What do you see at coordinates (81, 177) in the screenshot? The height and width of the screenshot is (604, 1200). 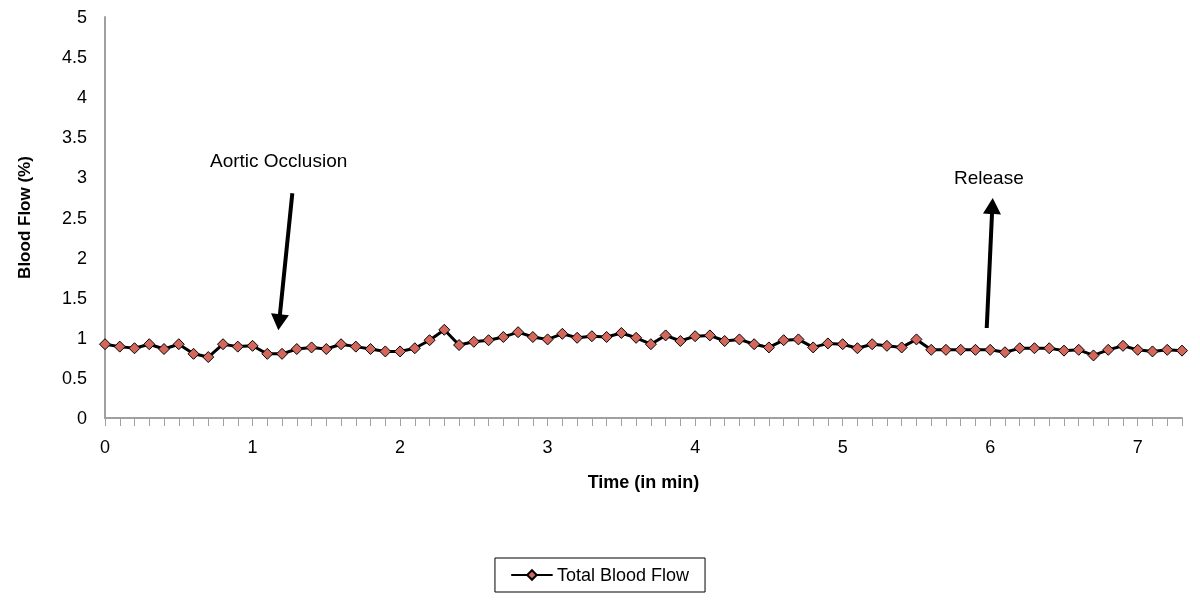 I see `y-tick-label: 3` at bounding box center [81, 177].